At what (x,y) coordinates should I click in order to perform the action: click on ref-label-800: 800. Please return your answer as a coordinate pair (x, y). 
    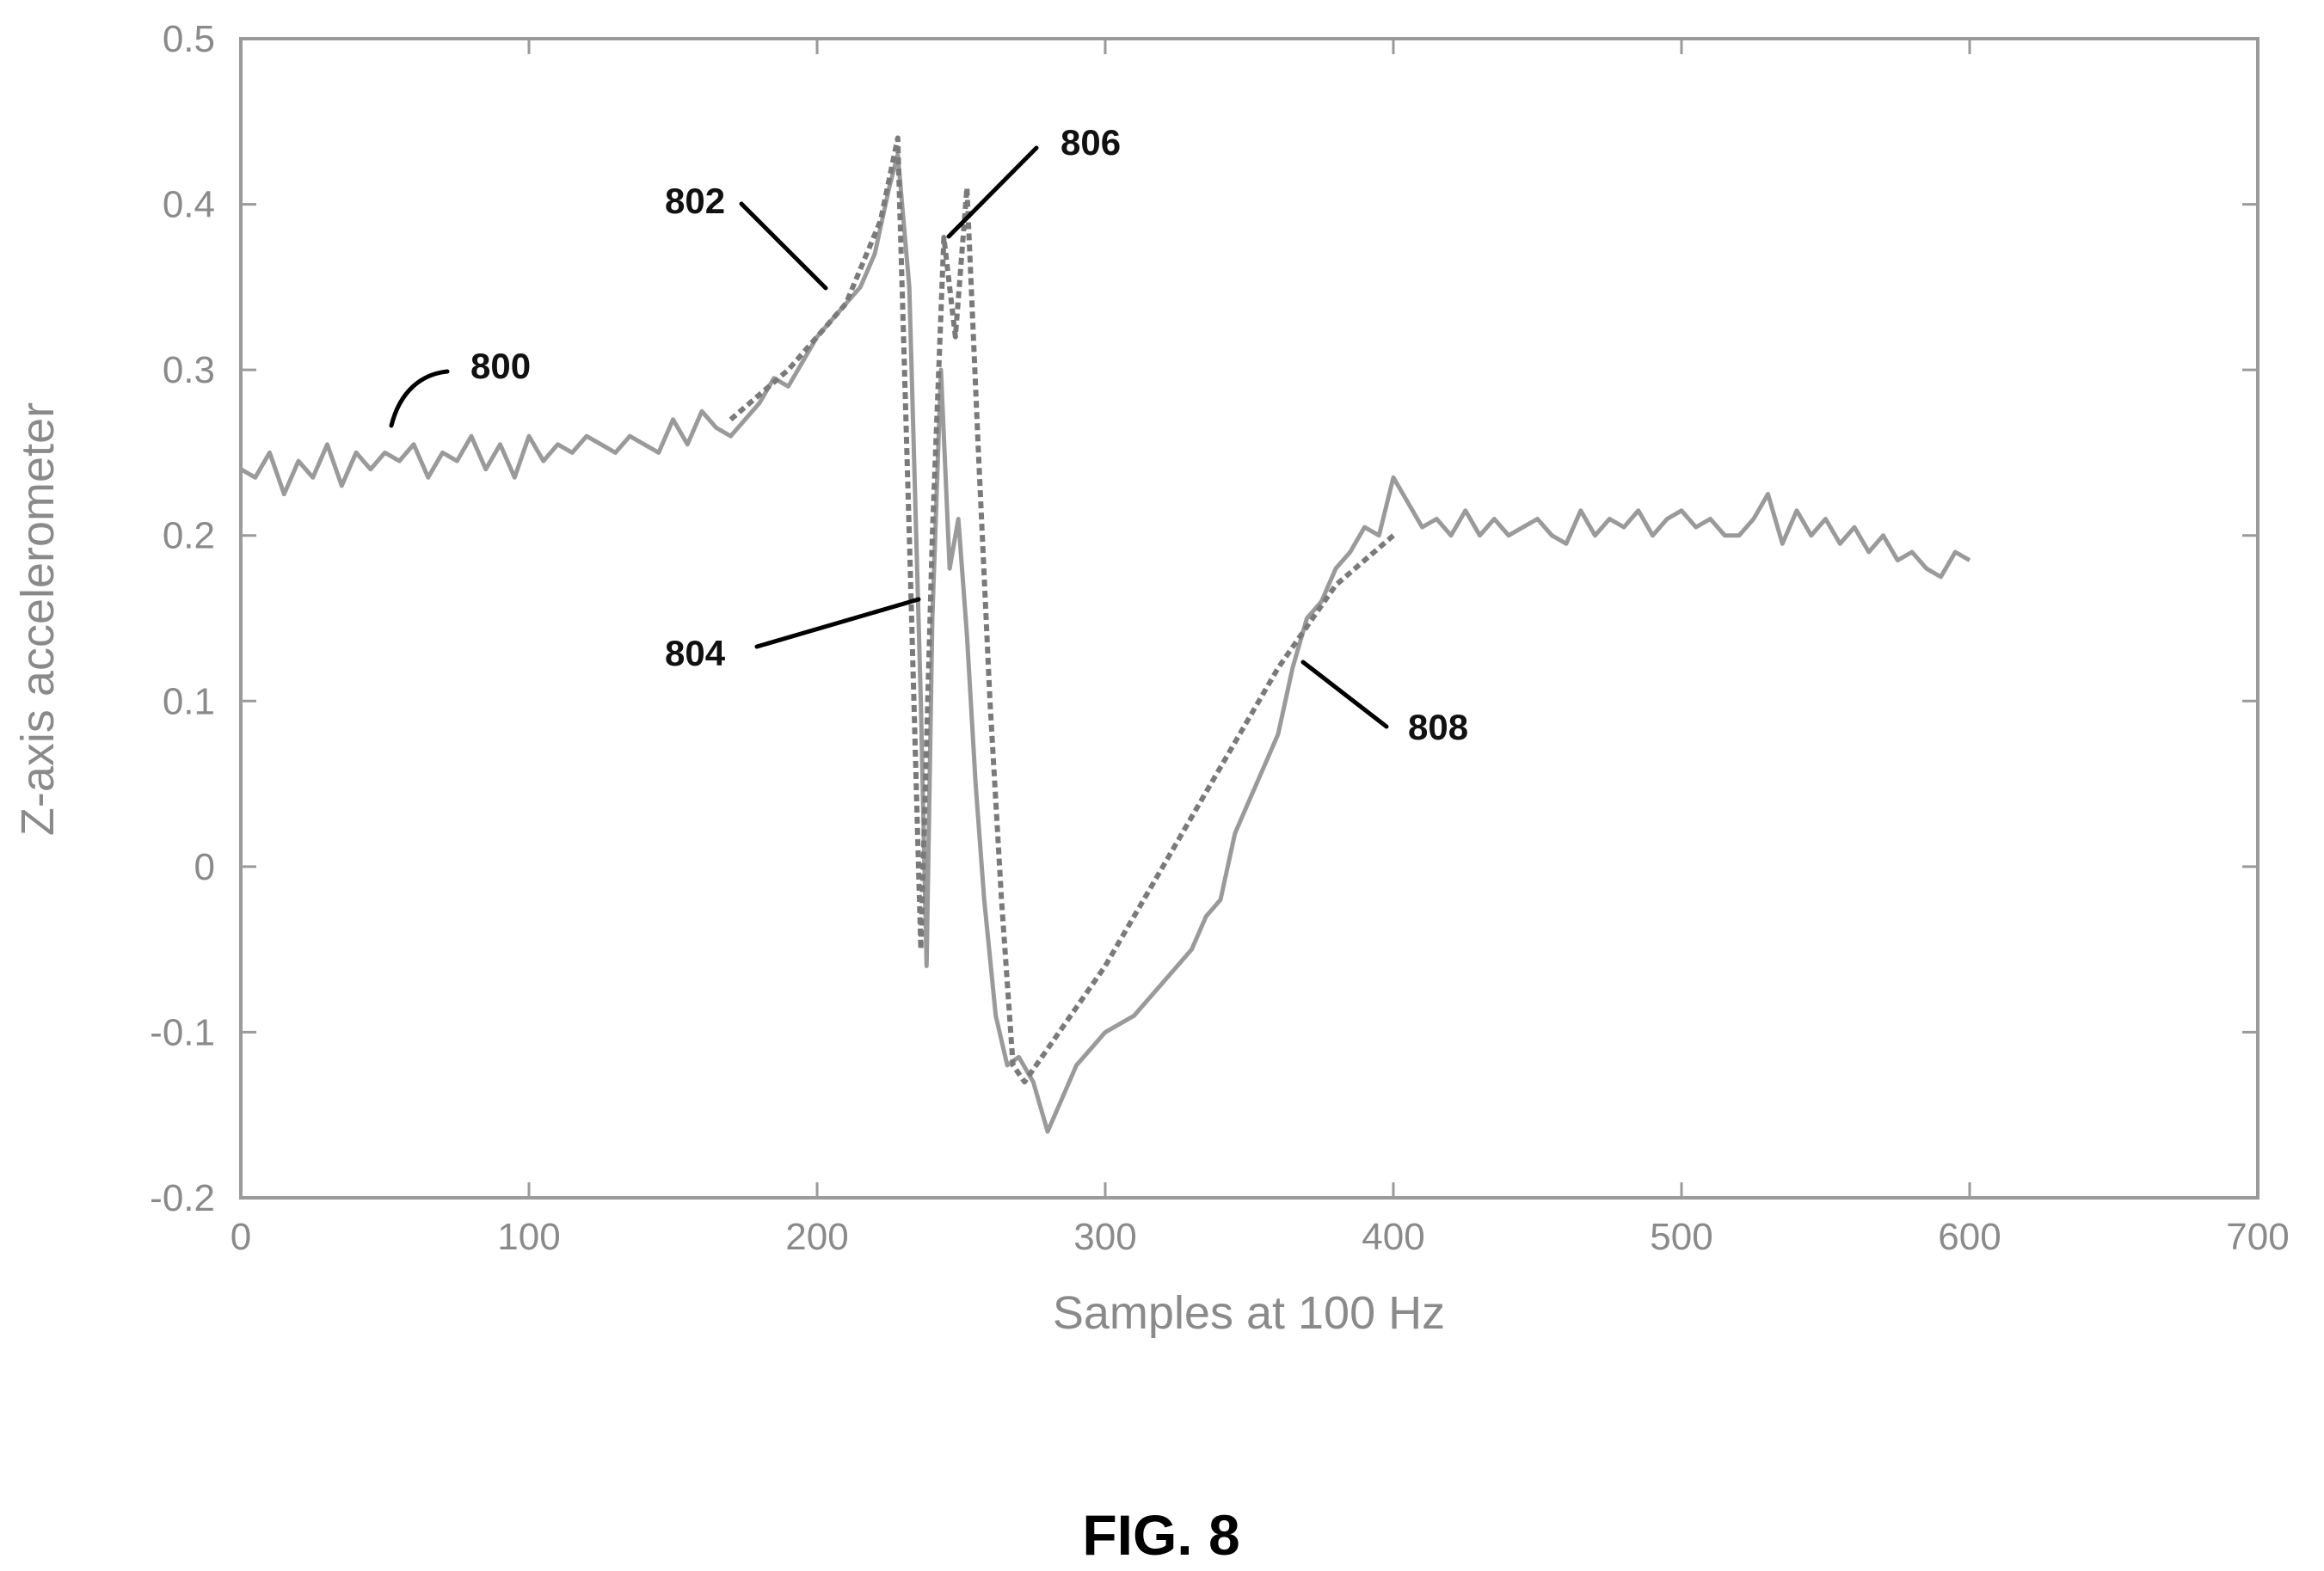
    Looking at the image, I should click on (500, 366).